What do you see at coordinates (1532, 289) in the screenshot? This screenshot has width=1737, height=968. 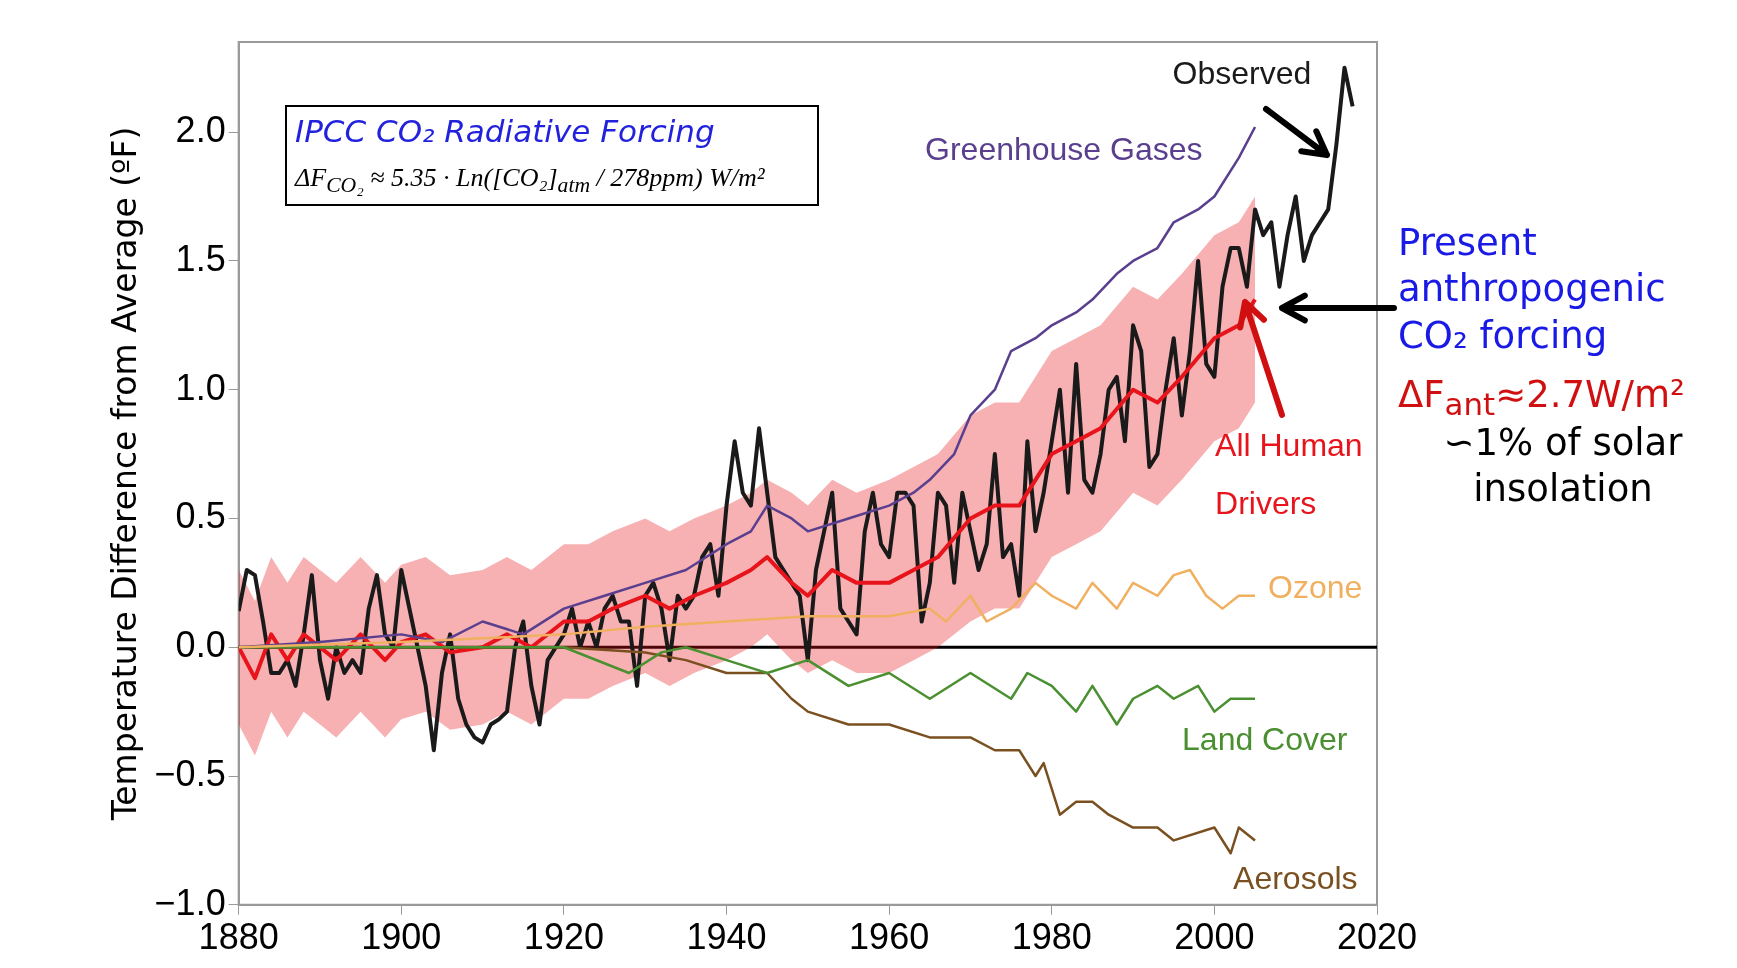 I see `text: Present anthropogenic CO₂ forcing` at bounding box center [1532, 289].